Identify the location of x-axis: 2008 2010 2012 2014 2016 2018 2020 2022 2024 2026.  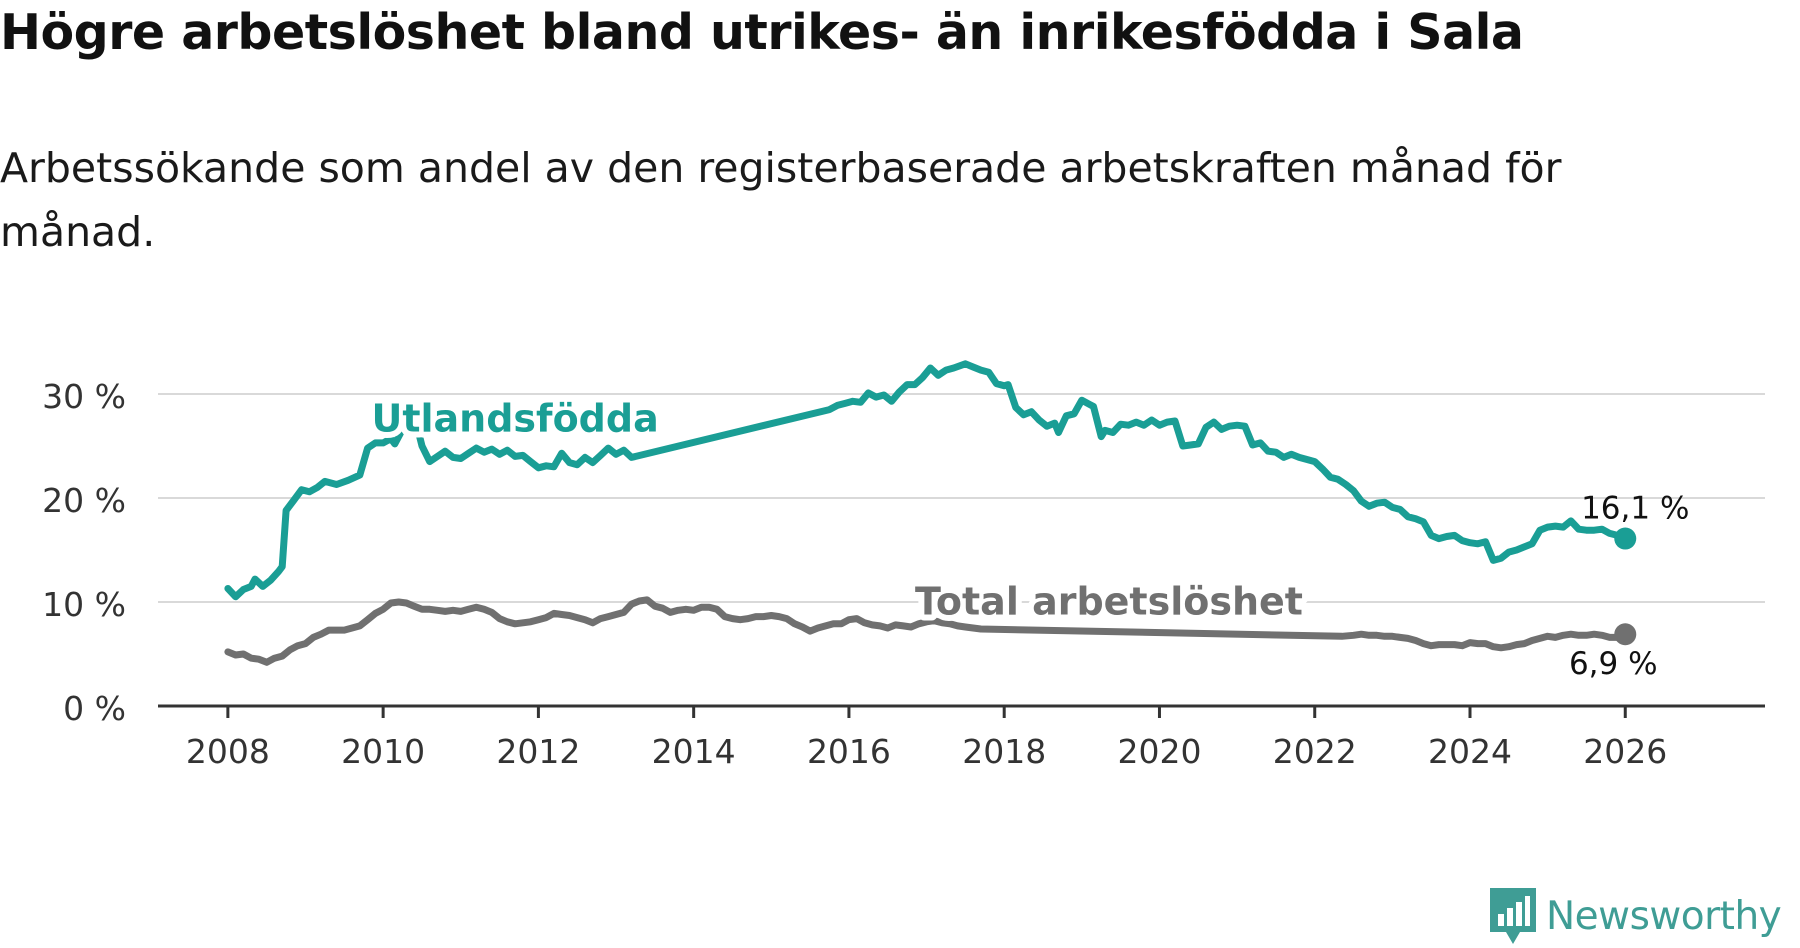
(961, 737).